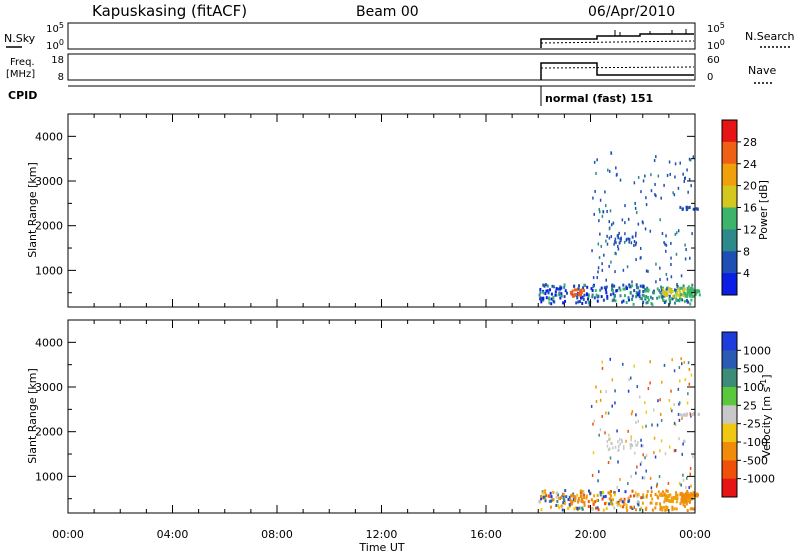 Image resolution: width=800 pixels, height=554 pixels. I want to click on x-tick-label: 00:00, so click(695, 534).